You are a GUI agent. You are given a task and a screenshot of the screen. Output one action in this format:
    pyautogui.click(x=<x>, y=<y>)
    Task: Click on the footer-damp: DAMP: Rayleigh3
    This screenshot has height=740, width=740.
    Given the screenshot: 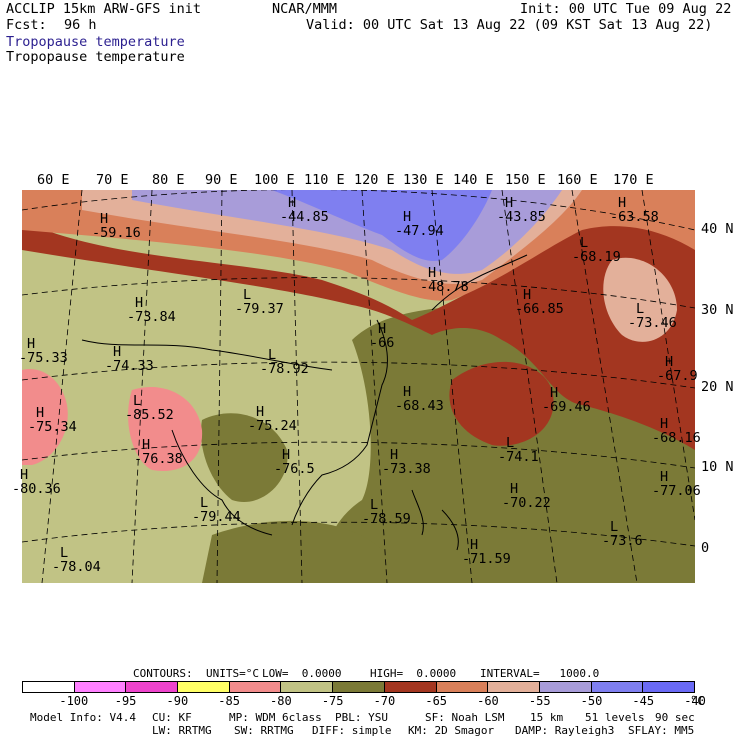 What is the action you would take?
    pyautogui.click(x=565, y=730)
    